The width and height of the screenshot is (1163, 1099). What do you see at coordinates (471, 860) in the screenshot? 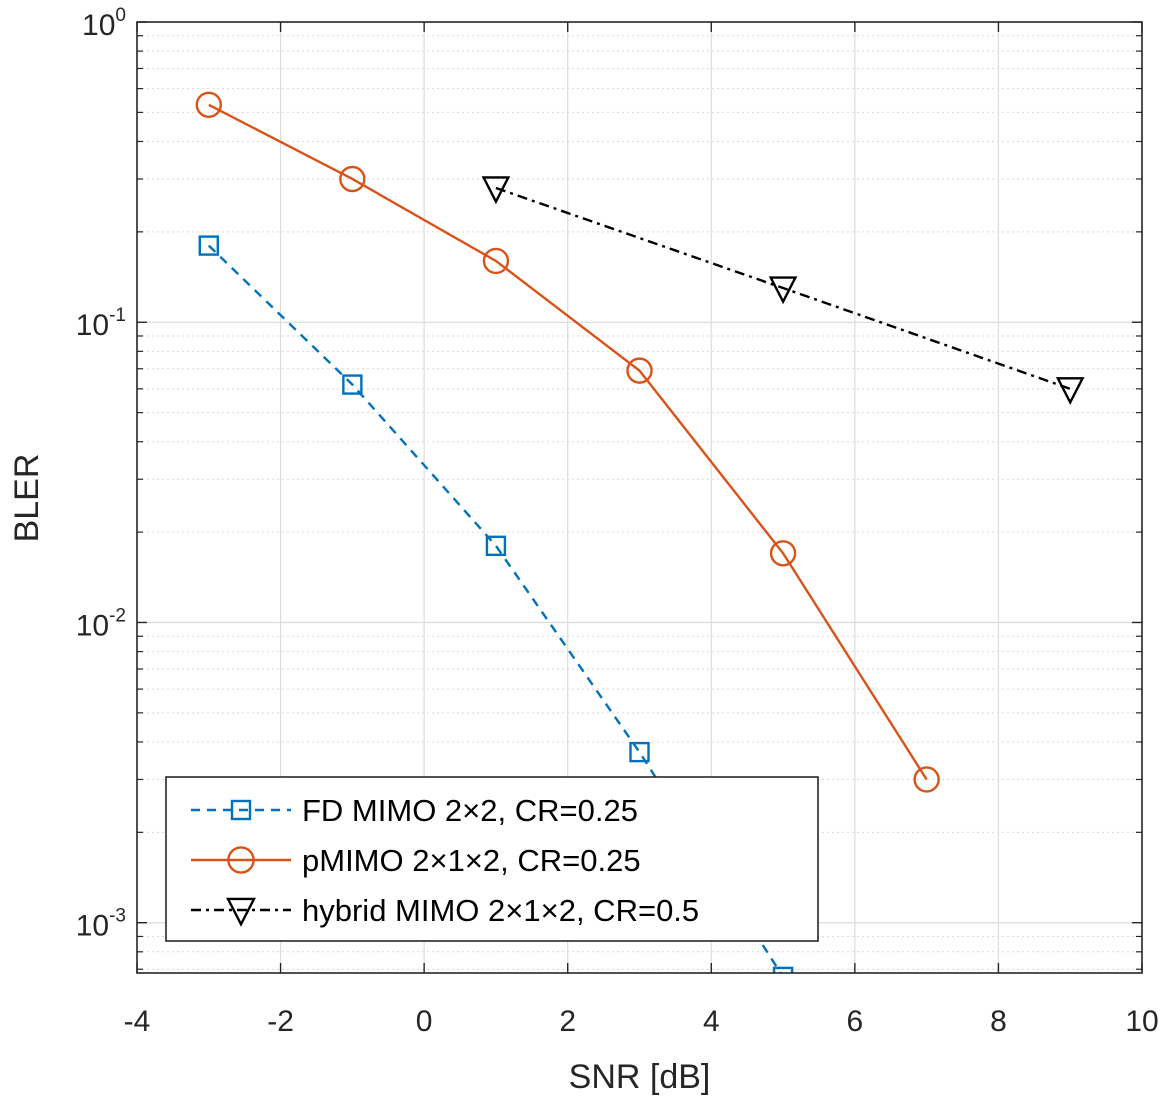
I see `legend-label: pMIMO 2×1×2, CR=0.25` at bounding box center [471, 860].